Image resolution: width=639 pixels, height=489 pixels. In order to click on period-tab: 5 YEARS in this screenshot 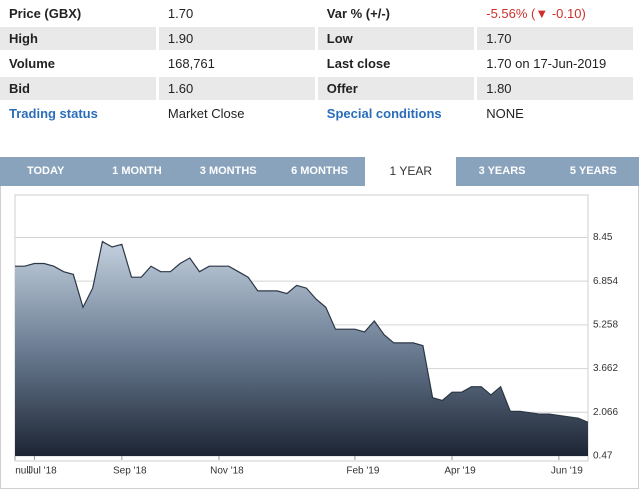, I will do `click(593, 171)`.